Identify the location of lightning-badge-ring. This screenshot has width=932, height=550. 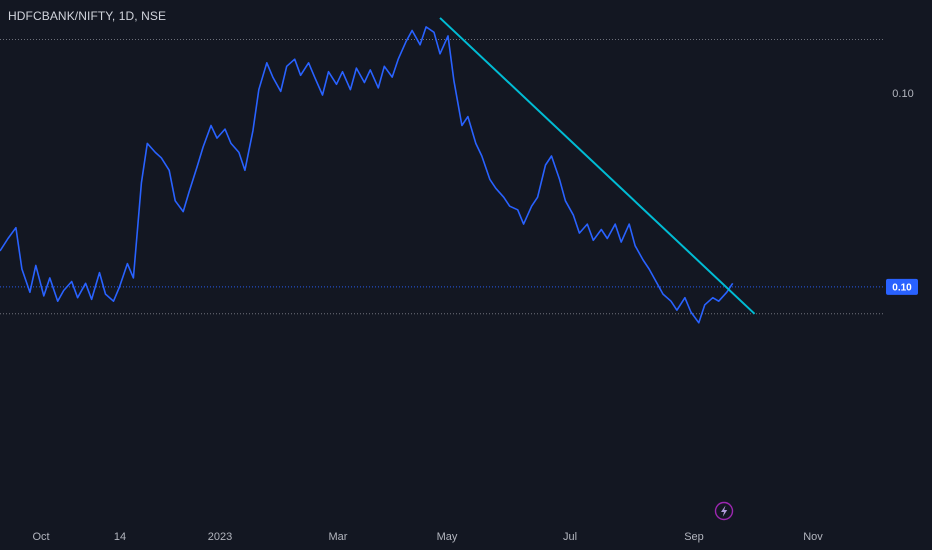
(724, 511).